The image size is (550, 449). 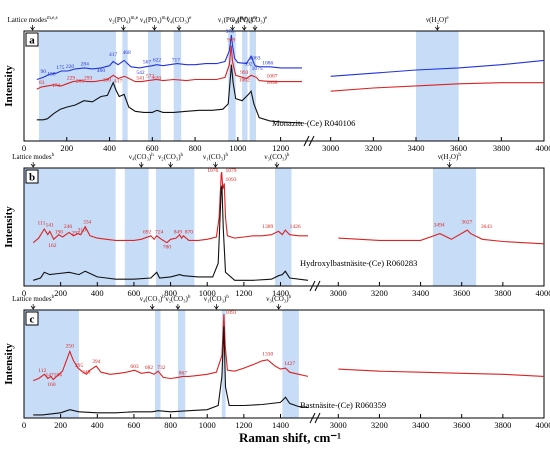 What do you see at coordinates (150, 76) in the screenshot?
I see `peak-label: 572` at bounding box center [150, 76].